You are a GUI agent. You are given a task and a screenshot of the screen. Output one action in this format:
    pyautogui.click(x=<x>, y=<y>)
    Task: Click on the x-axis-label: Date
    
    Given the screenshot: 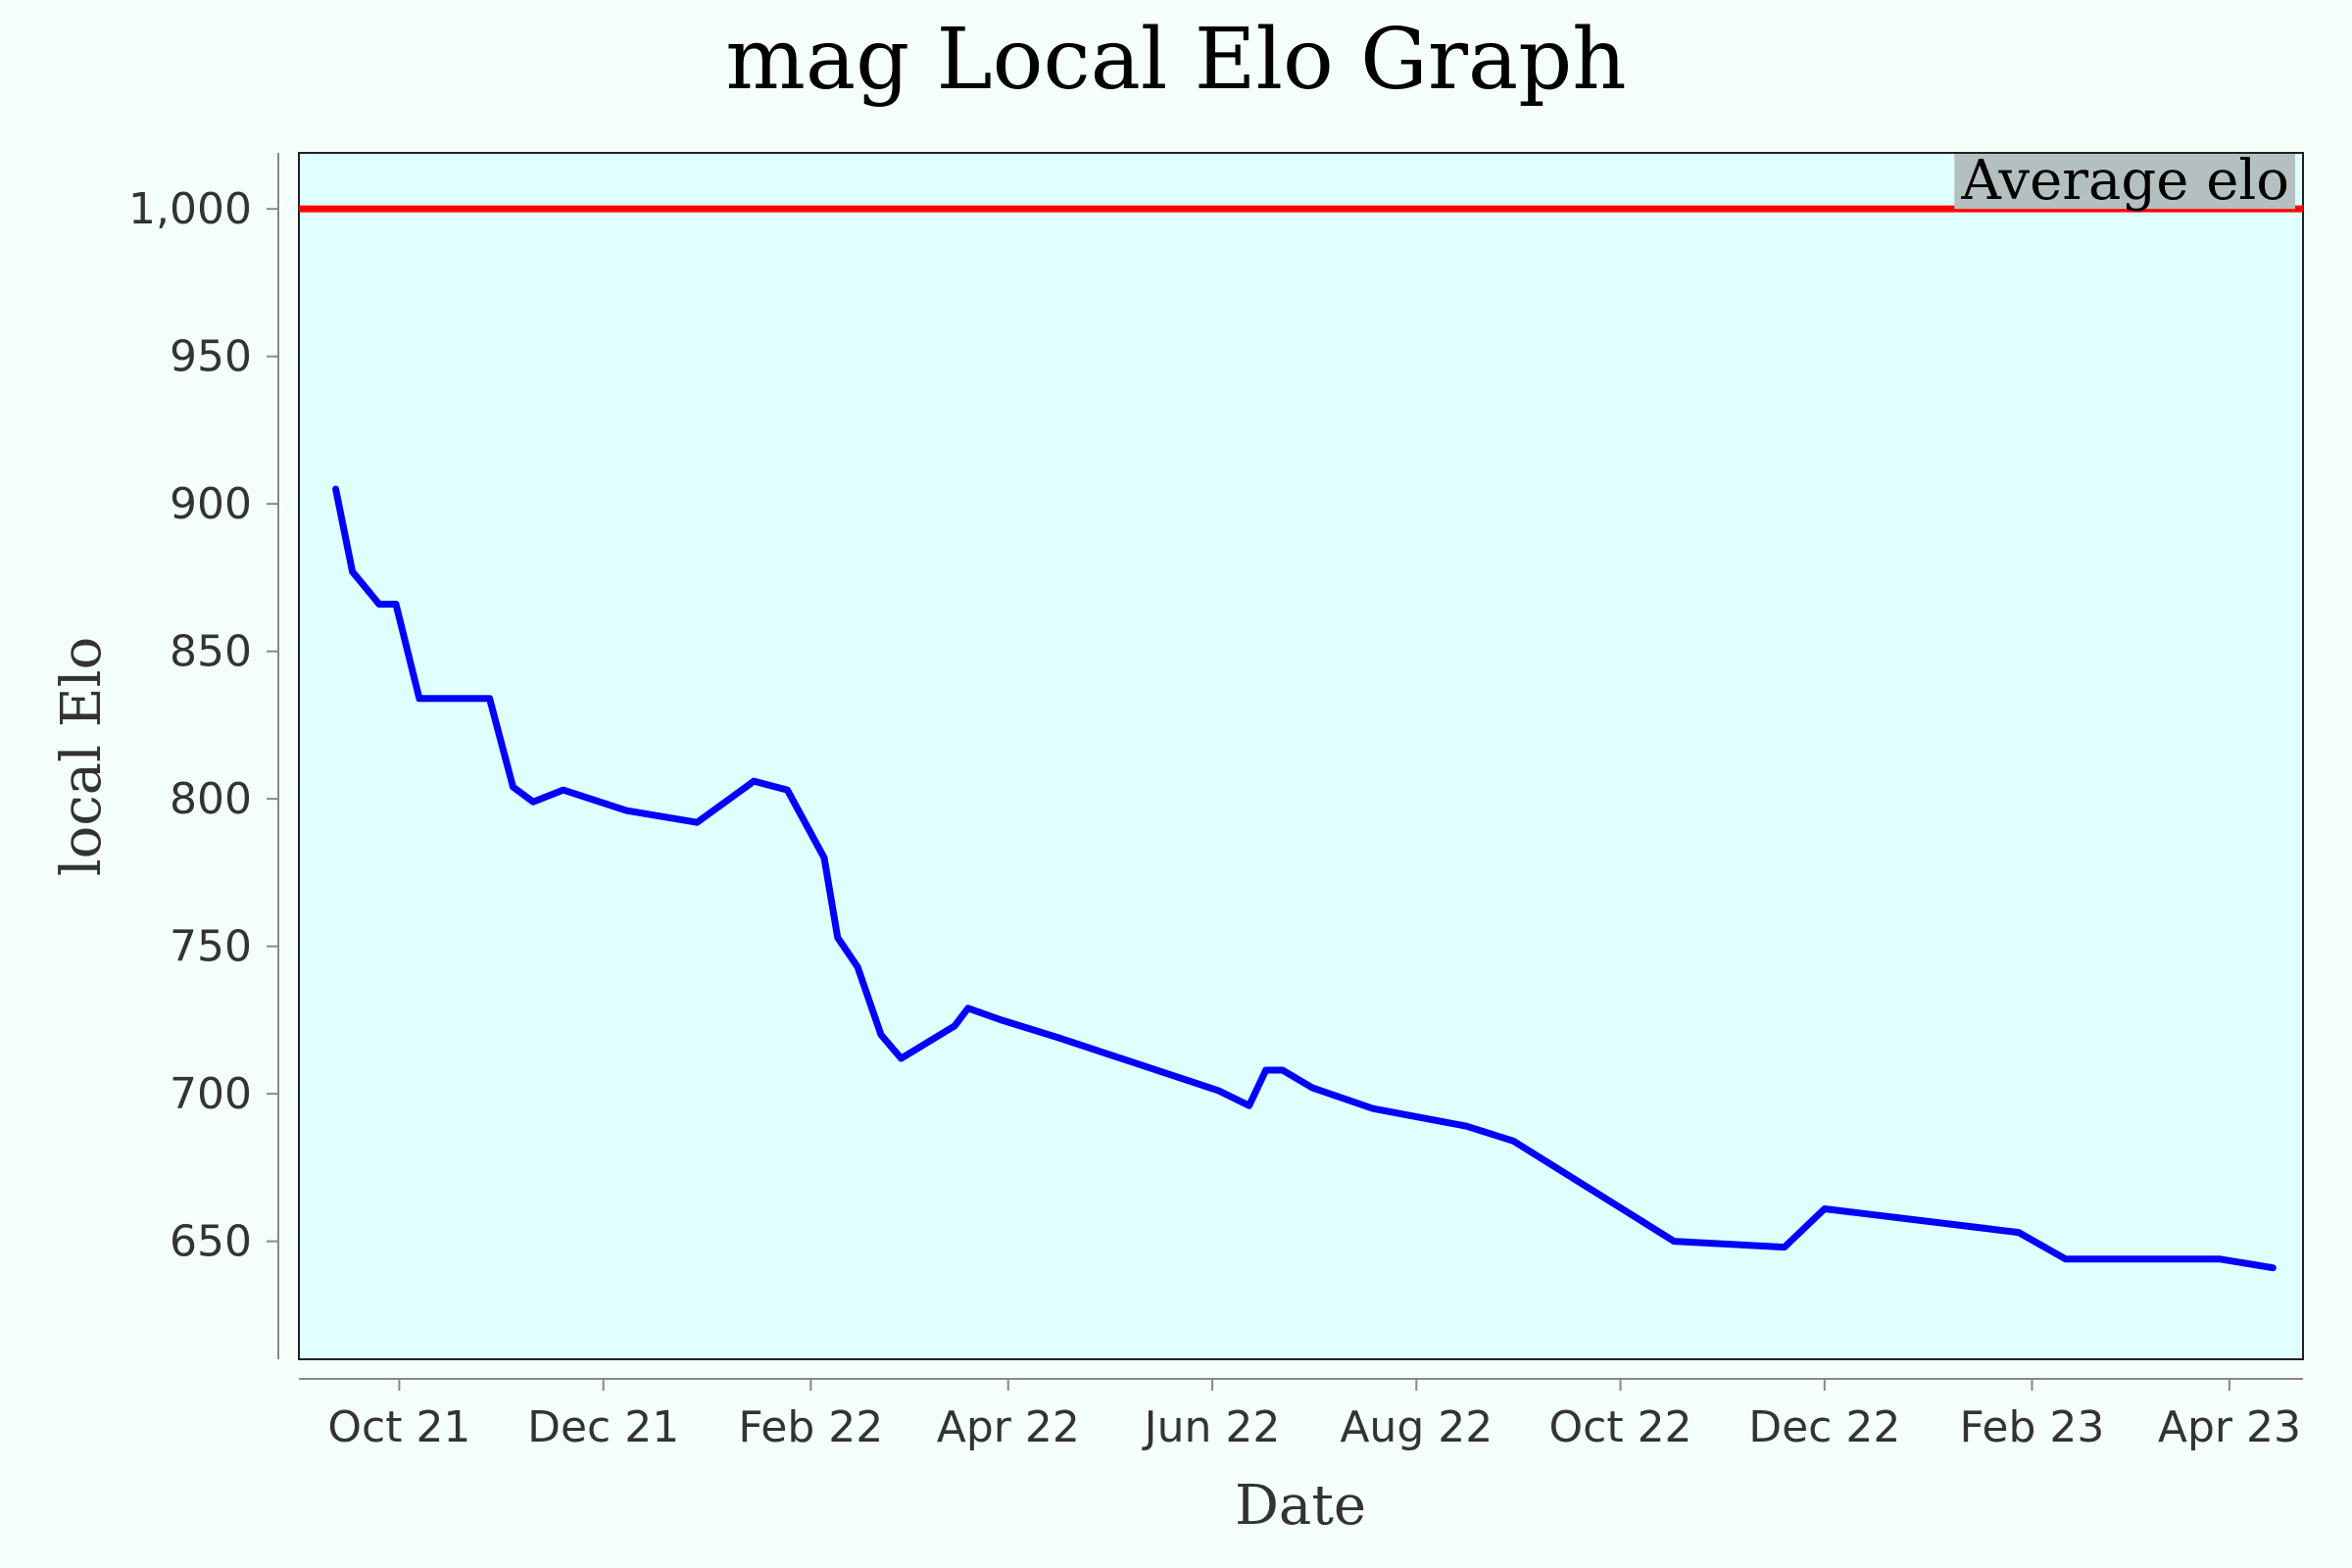 What is the action you would take?
    pyautogui.click(x=1300, y=1506)
    